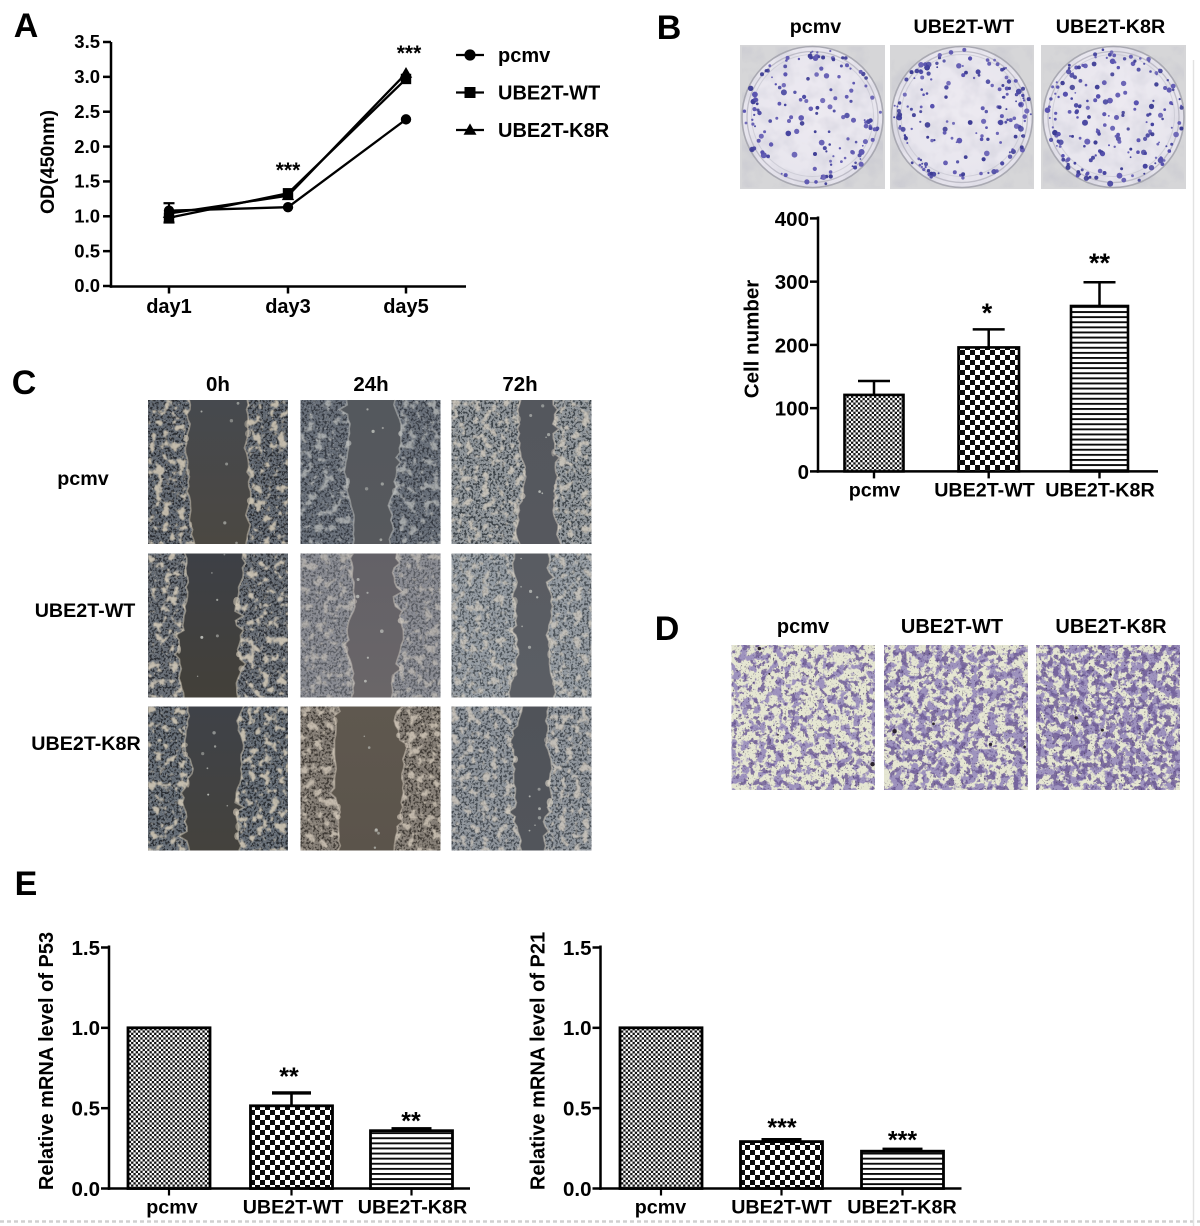 The image size is (1200, 1226). I want to click on svg-text: Cell number, so click(752, 339).